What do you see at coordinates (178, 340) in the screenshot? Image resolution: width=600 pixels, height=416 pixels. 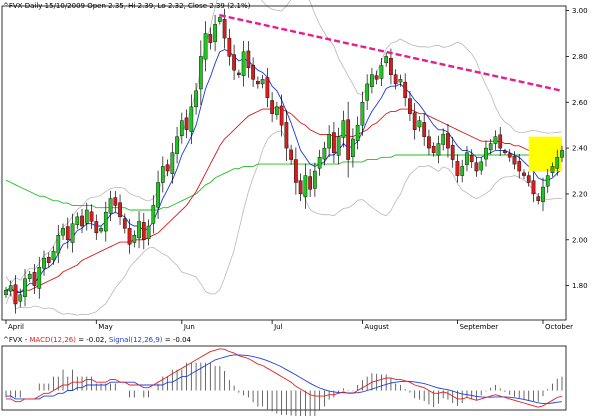 I see `signal-legend-value: = -0.04` at bounding box center [178, 340].